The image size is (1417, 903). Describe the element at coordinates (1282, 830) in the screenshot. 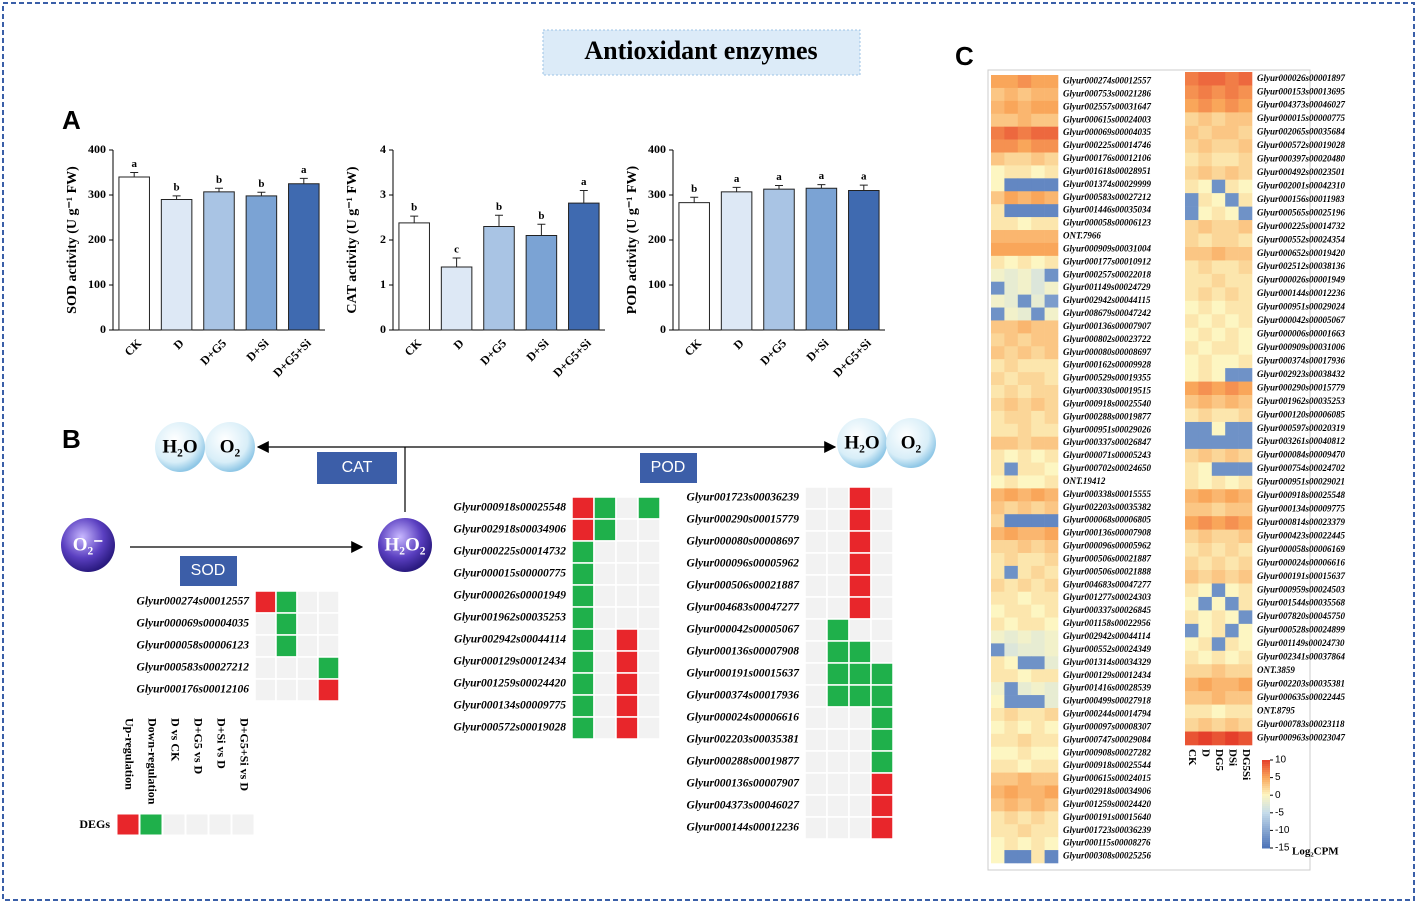

I see `colorbar-tick-label: -10` at that location.